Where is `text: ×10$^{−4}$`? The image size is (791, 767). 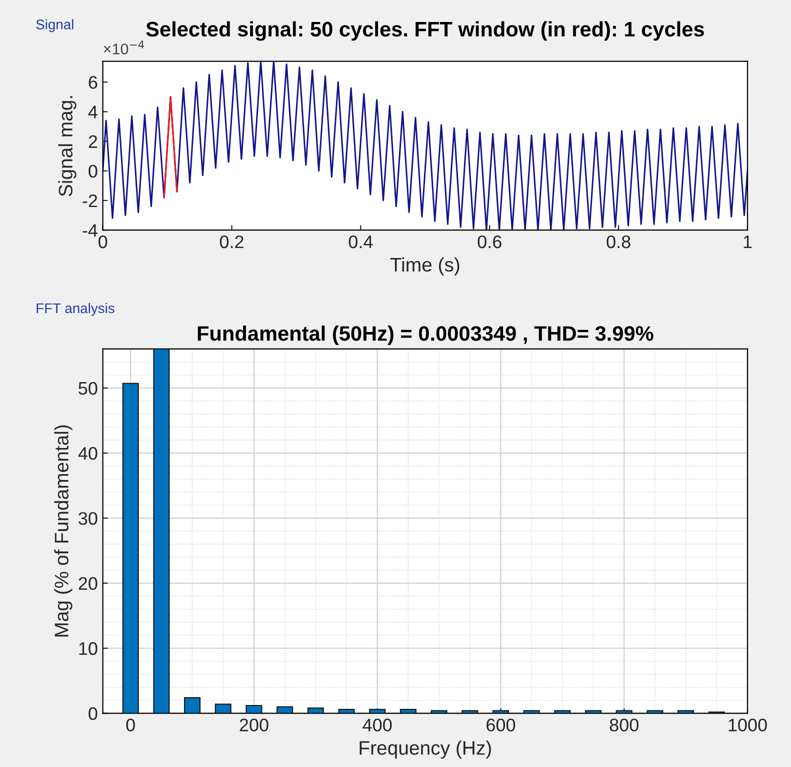 text: ×10$^{−4}$ is located at coordinates (124, 47).